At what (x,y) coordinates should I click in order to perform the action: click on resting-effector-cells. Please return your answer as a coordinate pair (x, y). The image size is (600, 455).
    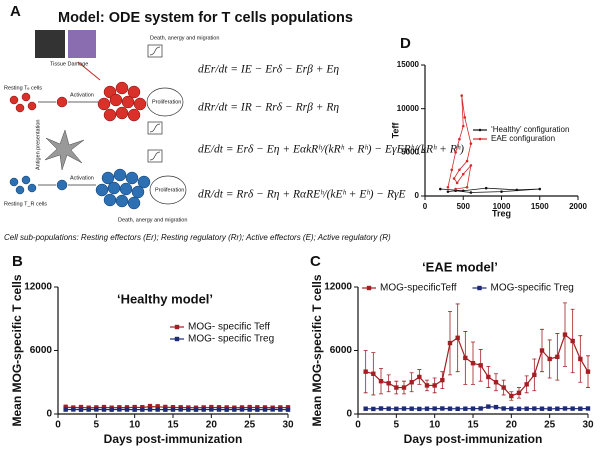
    Looking at the image, I should click on (38, 102).